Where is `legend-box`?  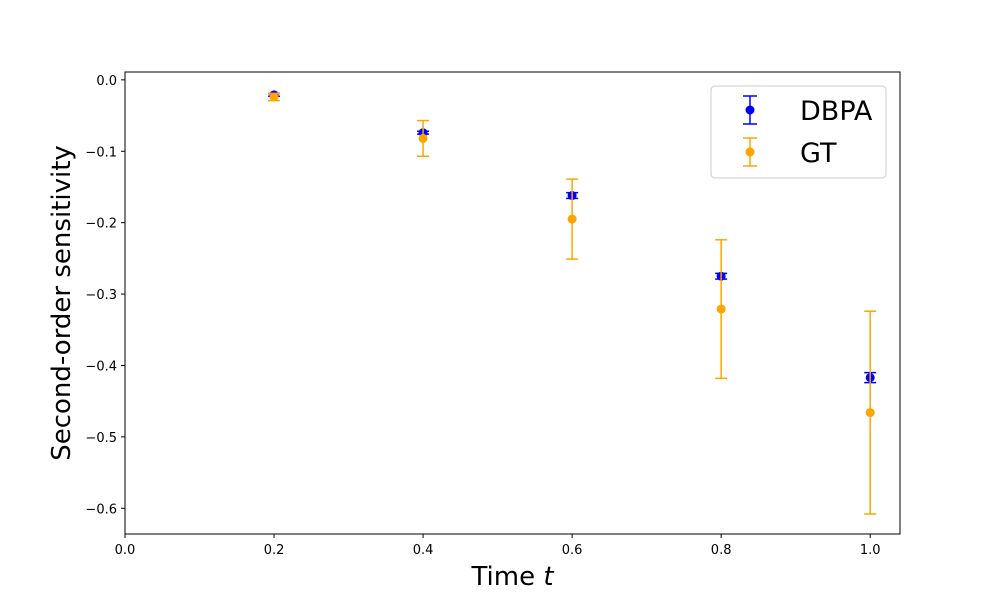
legend-box is located at coordinates (798, 132).